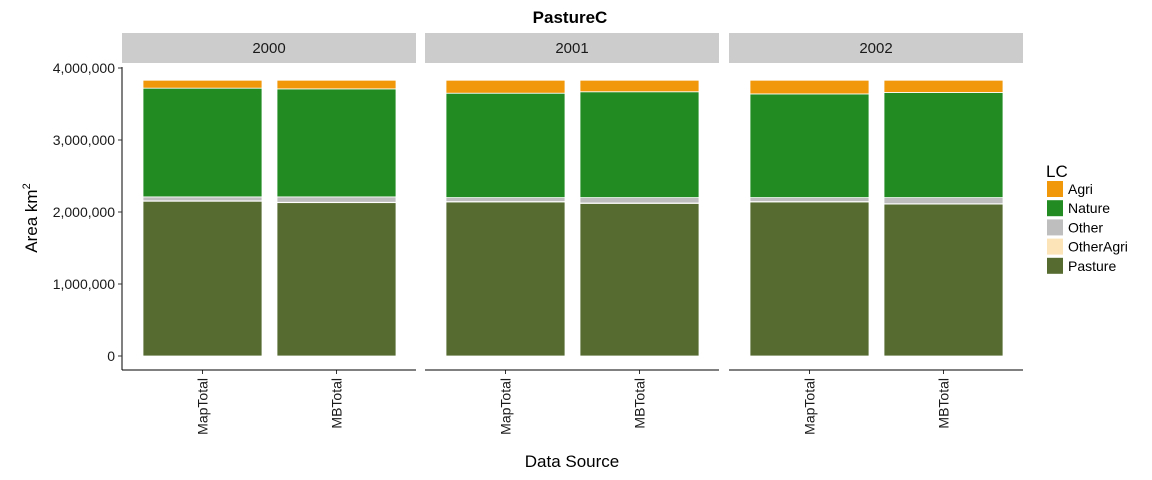  I want to click on legend-item: Agri, so click(1070, 189).